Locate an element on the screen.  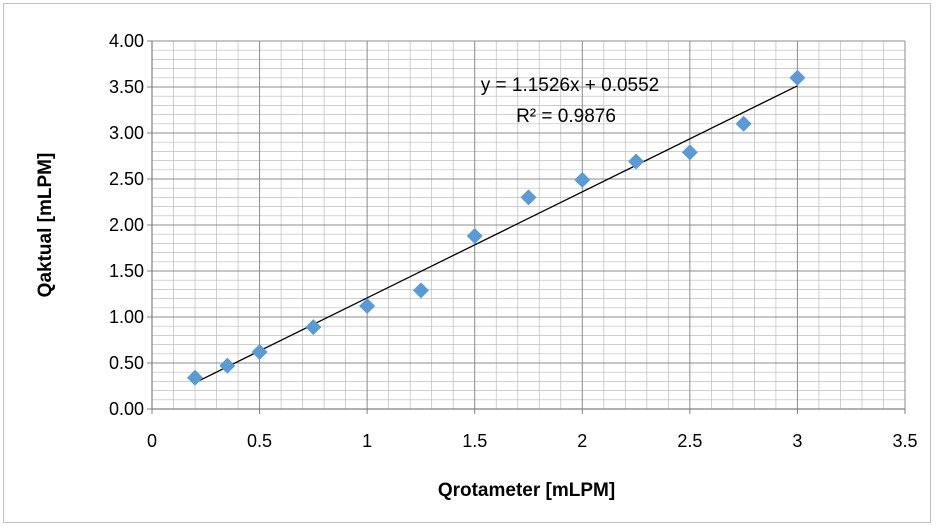
y-tick-label: 2.50 is located at coordinates (126, 179).